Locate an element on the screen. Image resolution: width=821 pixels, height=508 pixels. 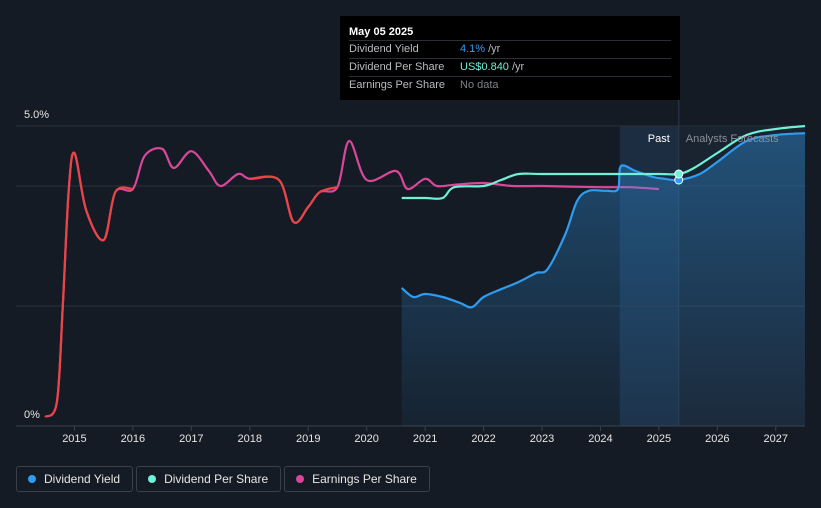
x-tick-label: 2015 is located at coordinates (74, 439).